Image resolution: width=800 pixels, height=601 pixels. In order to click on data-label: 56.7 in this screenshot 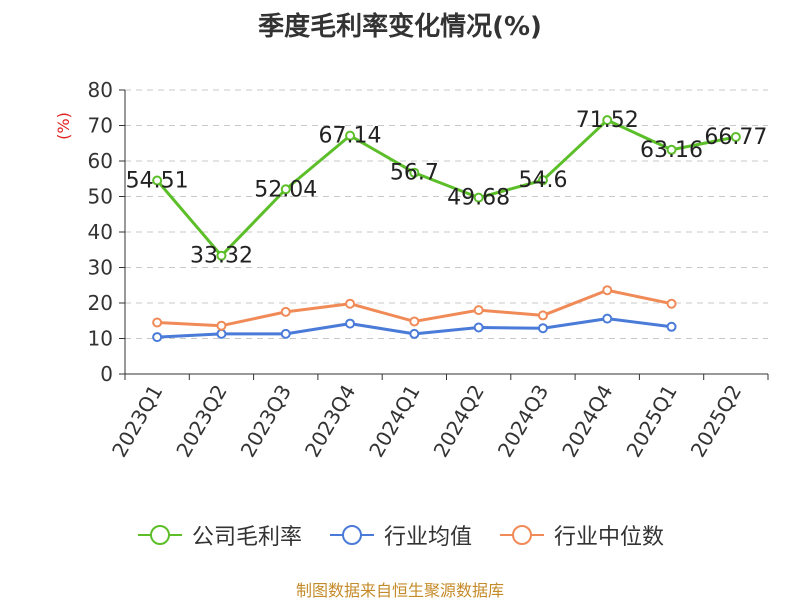, I will do `click(414, 173)`.